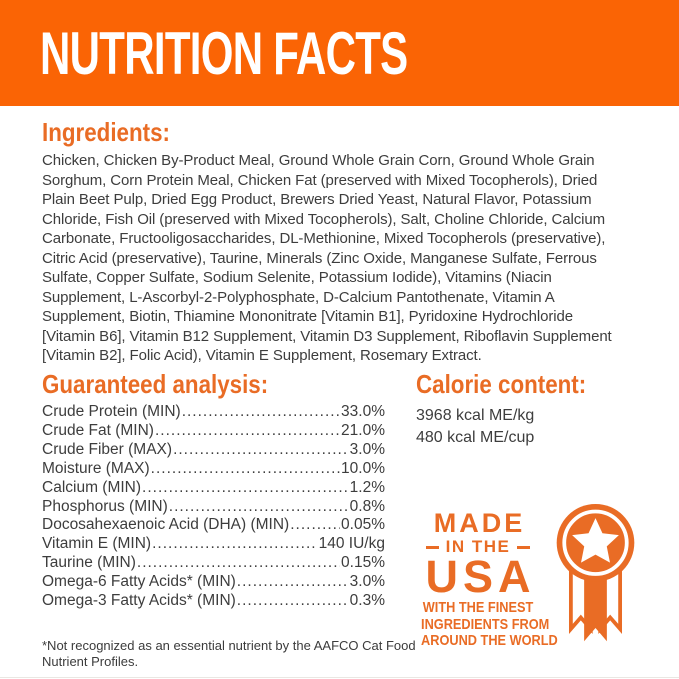 This screenshot has width=679, height=679. Describe the element at coordinates (367, 487) in the screenshot. I see `analysis-value: 1.2%` at that location.